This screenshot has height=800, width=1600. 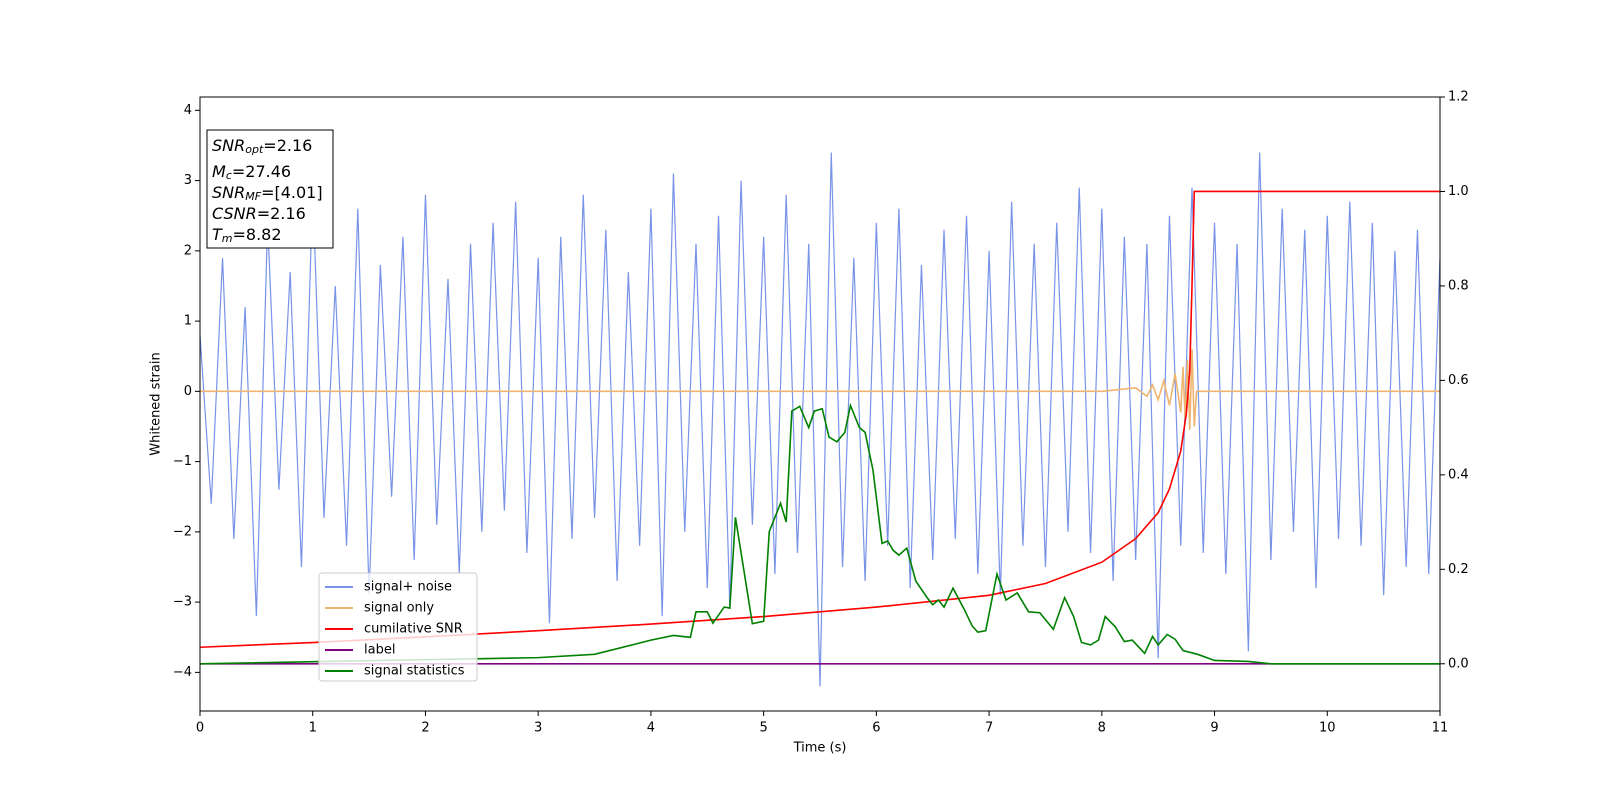 I want to click on annotation: Tm=8.82, so click(x=247, y=235).